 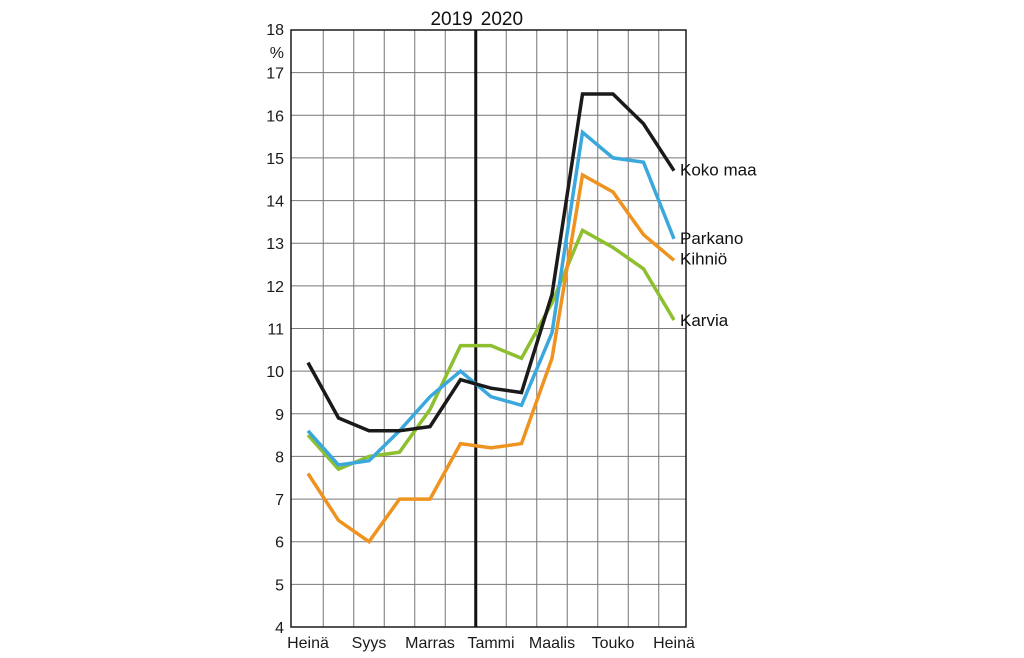 I want to click on year-label-2019: 2019, so click(x=451, y=19).